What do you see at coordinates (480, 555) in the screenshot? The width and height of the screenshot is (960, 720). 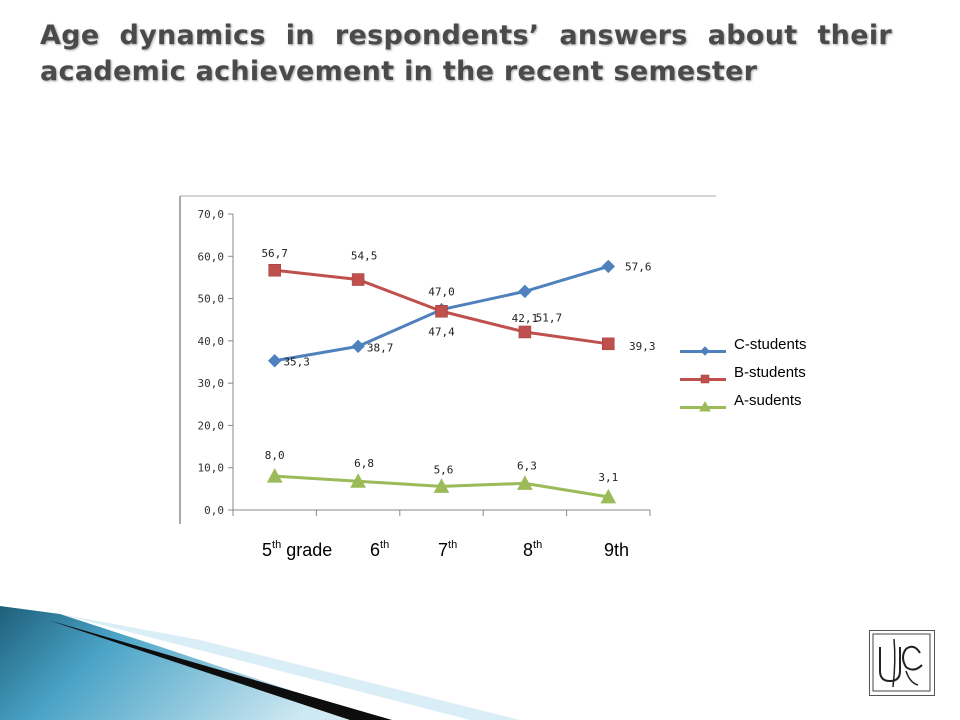 I see `x-axis-labels: 5th grade 6th 7th 8th 9th` at bounding box center [480, 555].